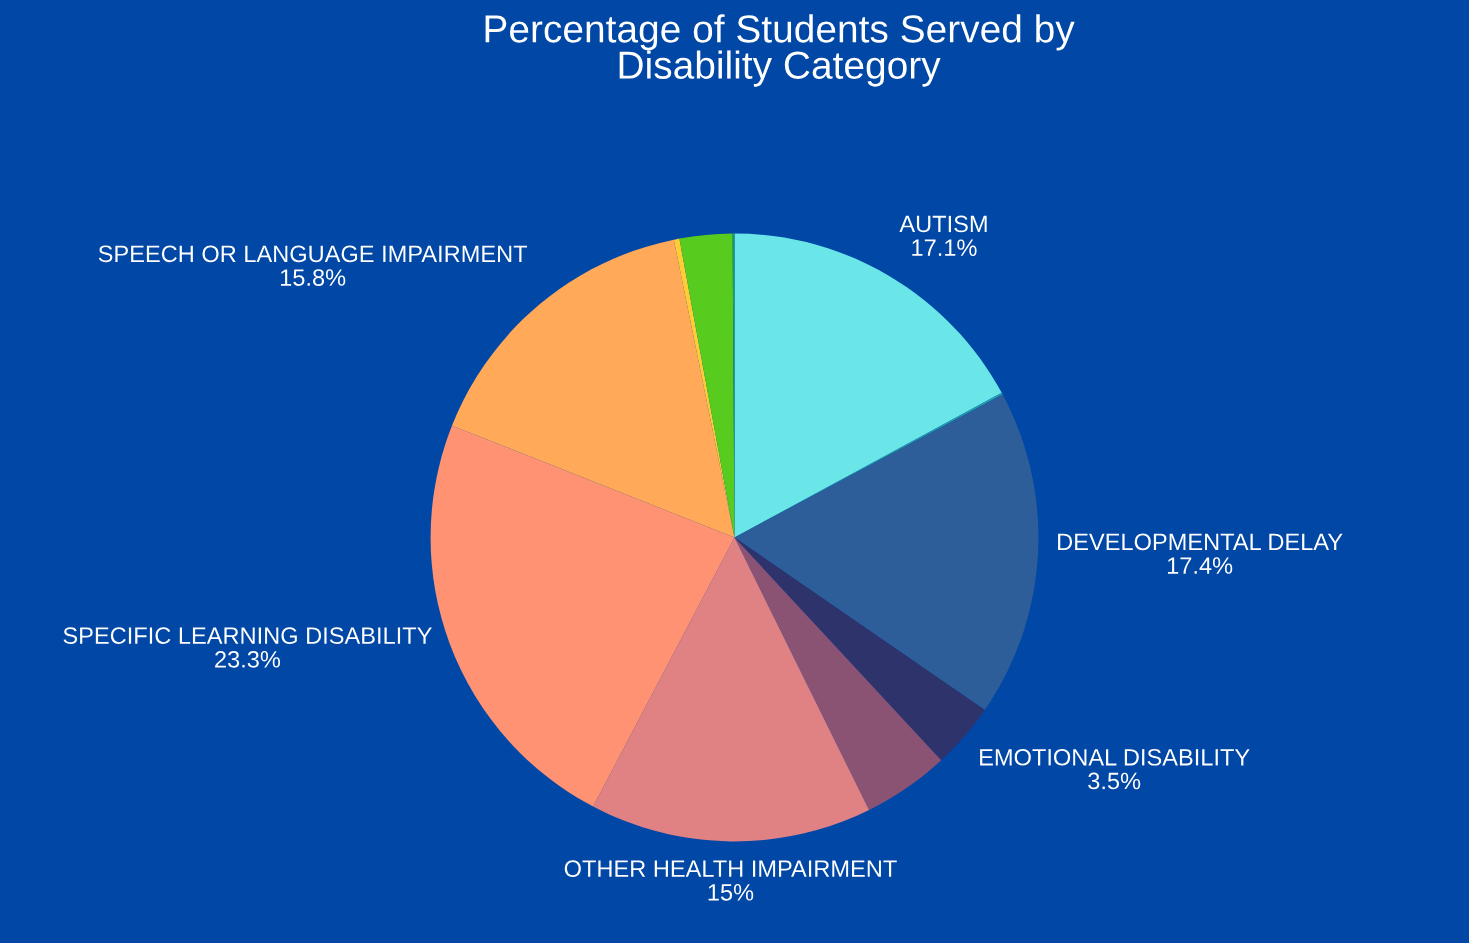  Describe the element at coordinates (247, 635) in the screenshot. I see `slice-label: SPECIFIC LEARNING DISABILITY` at that location.